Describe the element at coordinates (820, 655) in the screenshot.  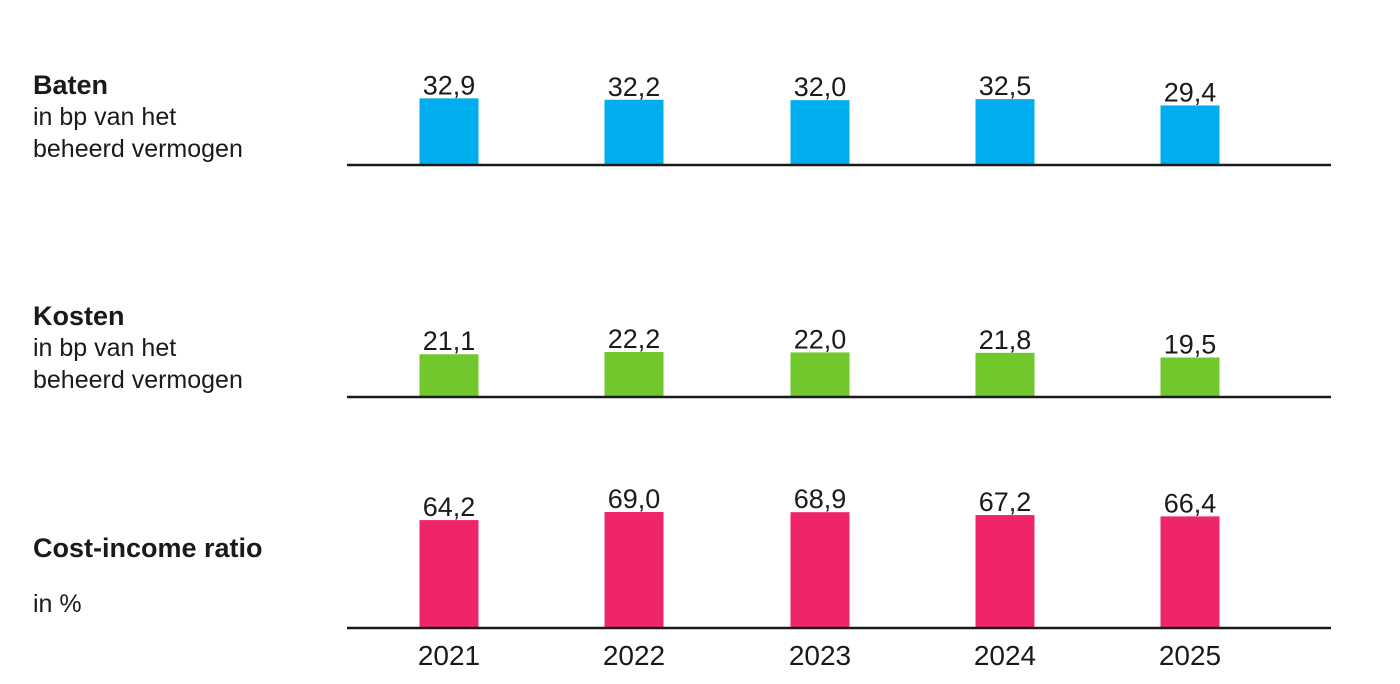
I see `x-tick-label-2023: 2023` at that location.